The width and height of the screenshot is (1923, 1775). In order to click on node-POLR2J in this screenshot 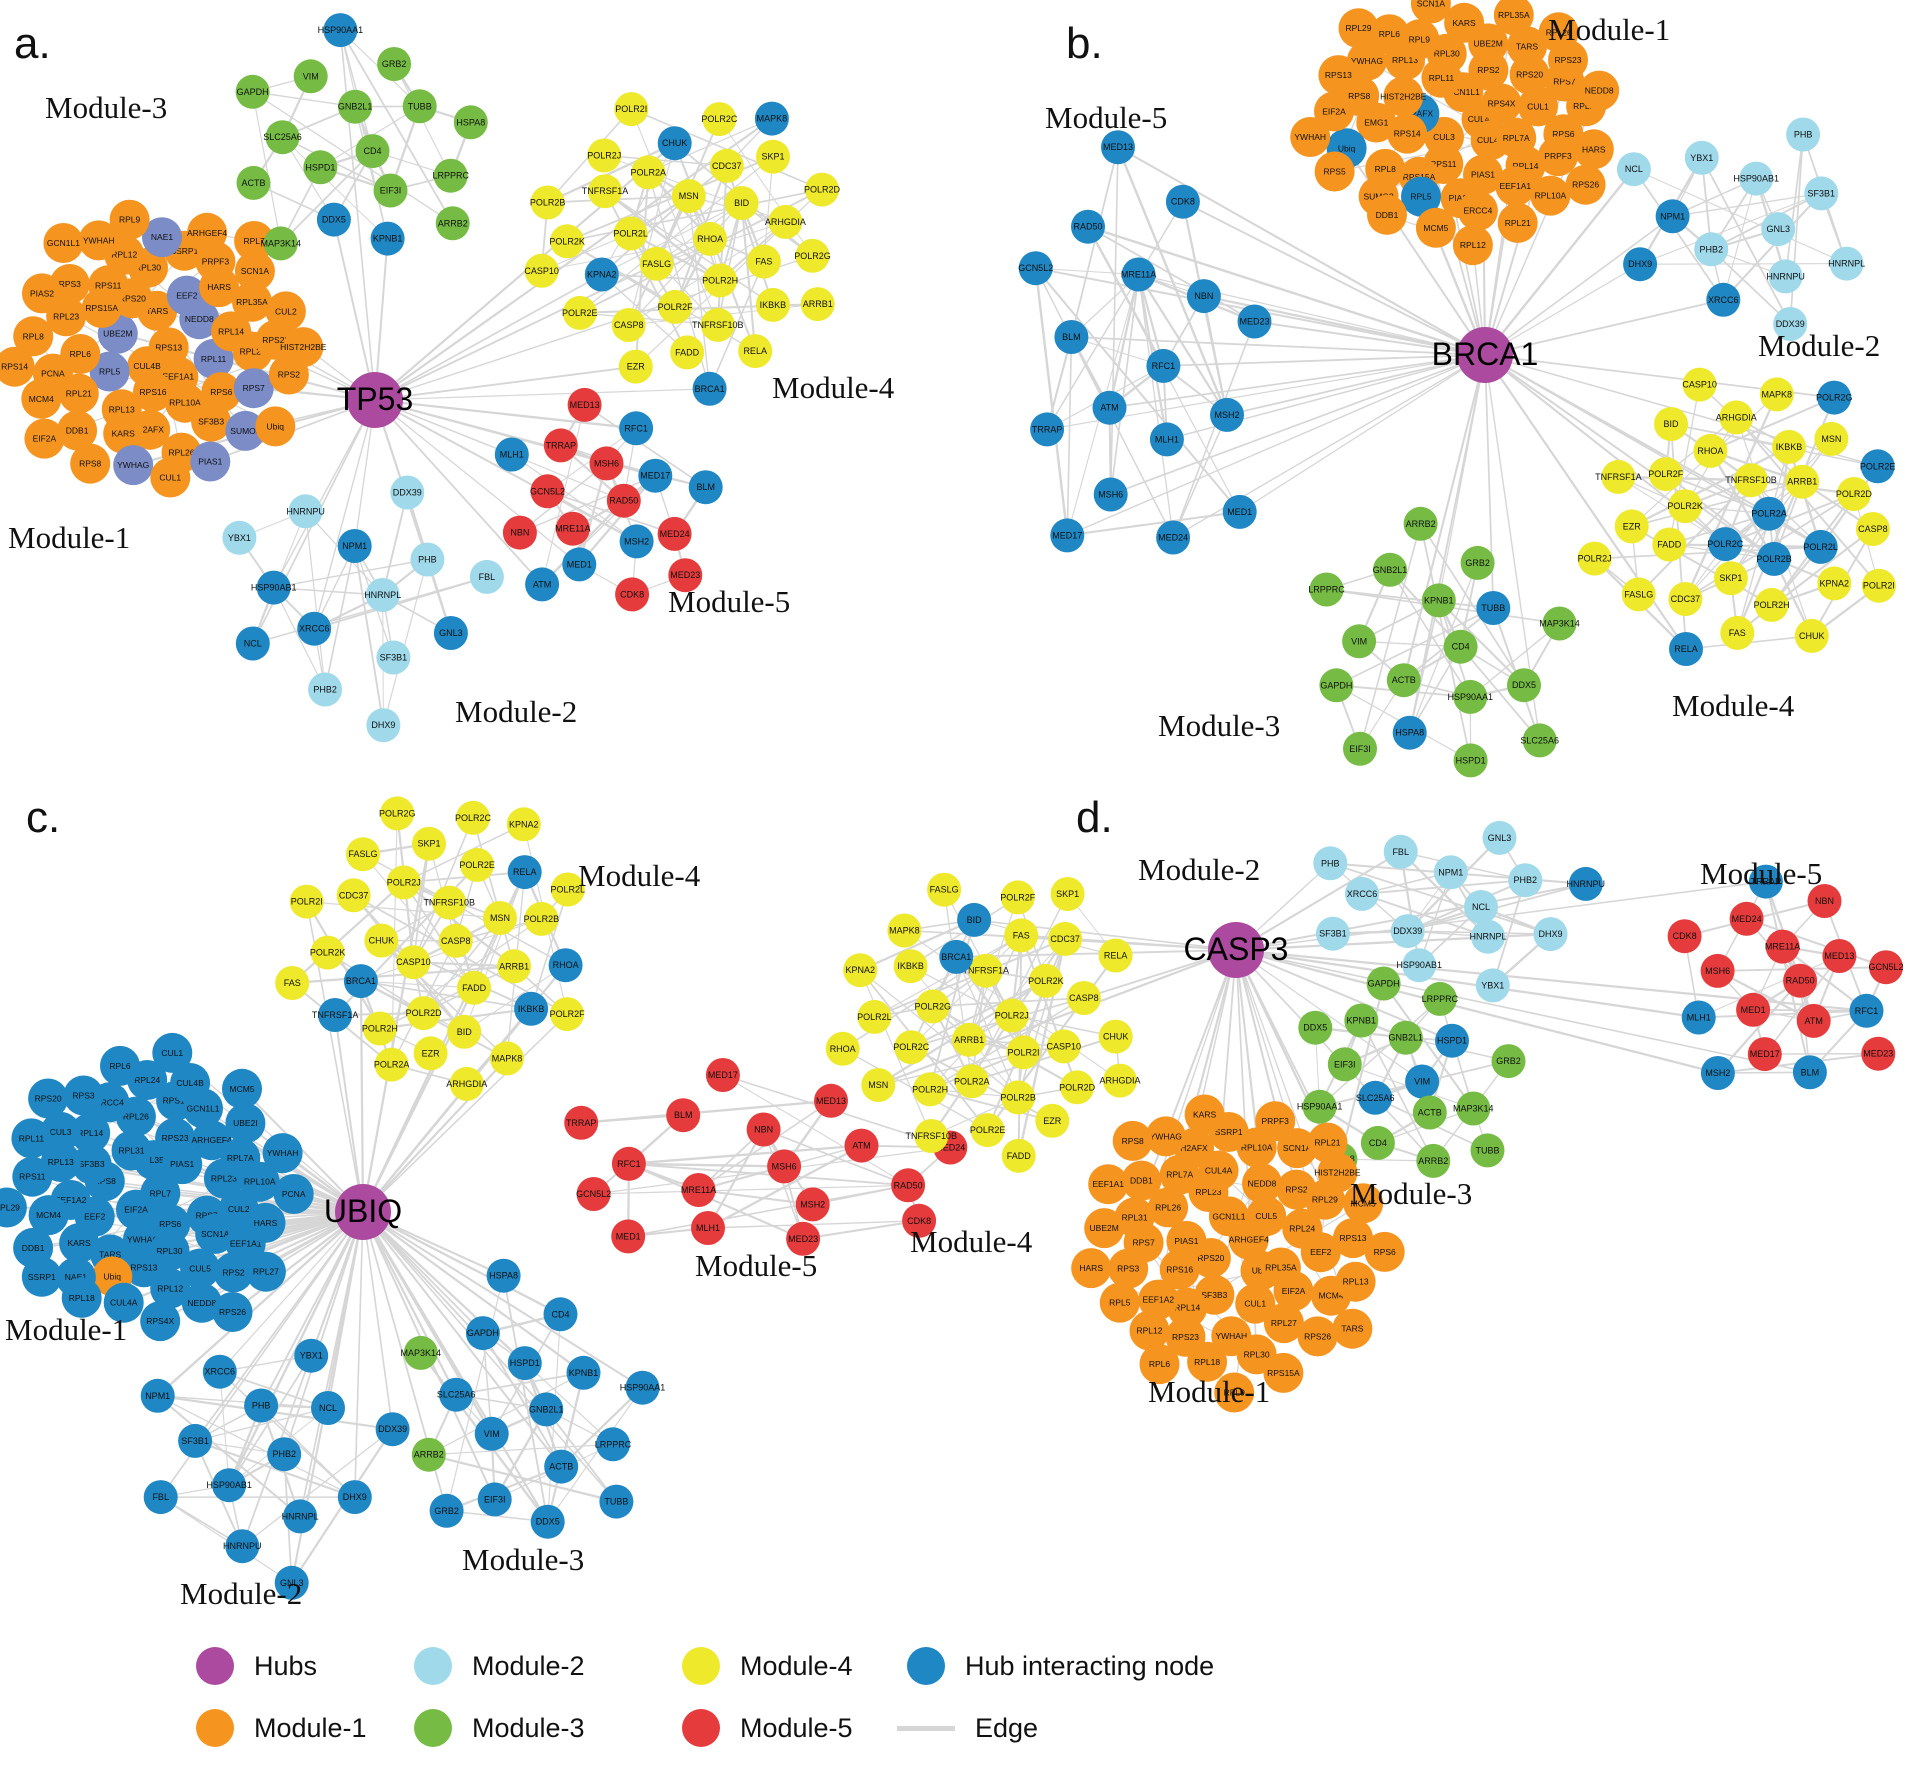, I will do `click(1594, 558)`.